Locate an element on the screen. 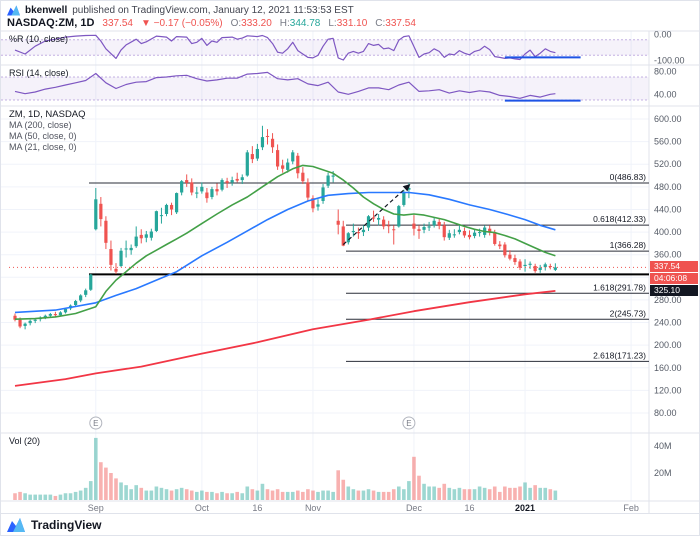 This screenshot has width=700, height=536. time-axis-label: Dec is located at coordinates (414, 508).